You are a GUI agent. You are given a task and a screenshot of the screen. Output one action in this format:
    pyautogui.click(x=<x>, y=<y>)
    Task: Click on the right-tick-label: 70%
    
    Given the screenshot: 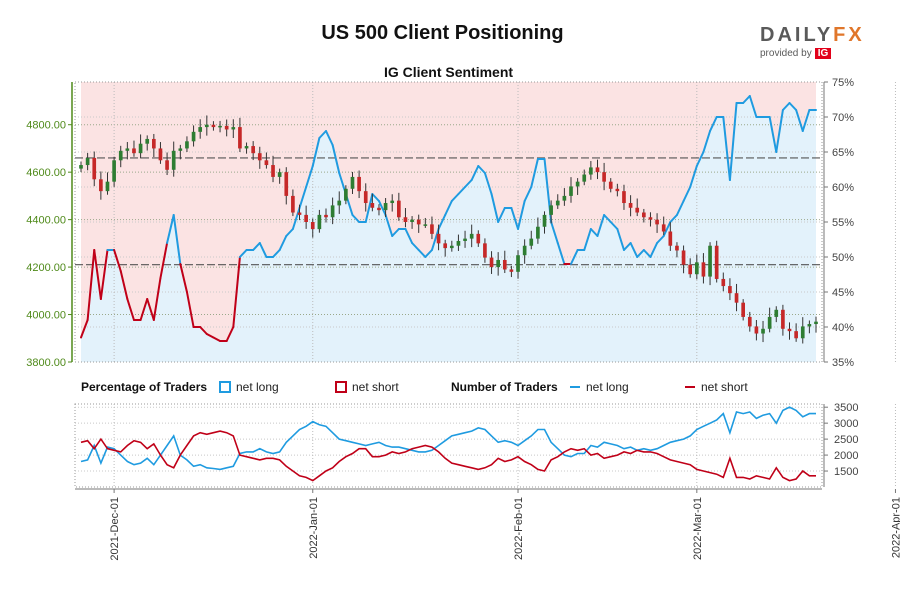 What is the action you would take?
    pyautogui.click(x=843, y=118)
    